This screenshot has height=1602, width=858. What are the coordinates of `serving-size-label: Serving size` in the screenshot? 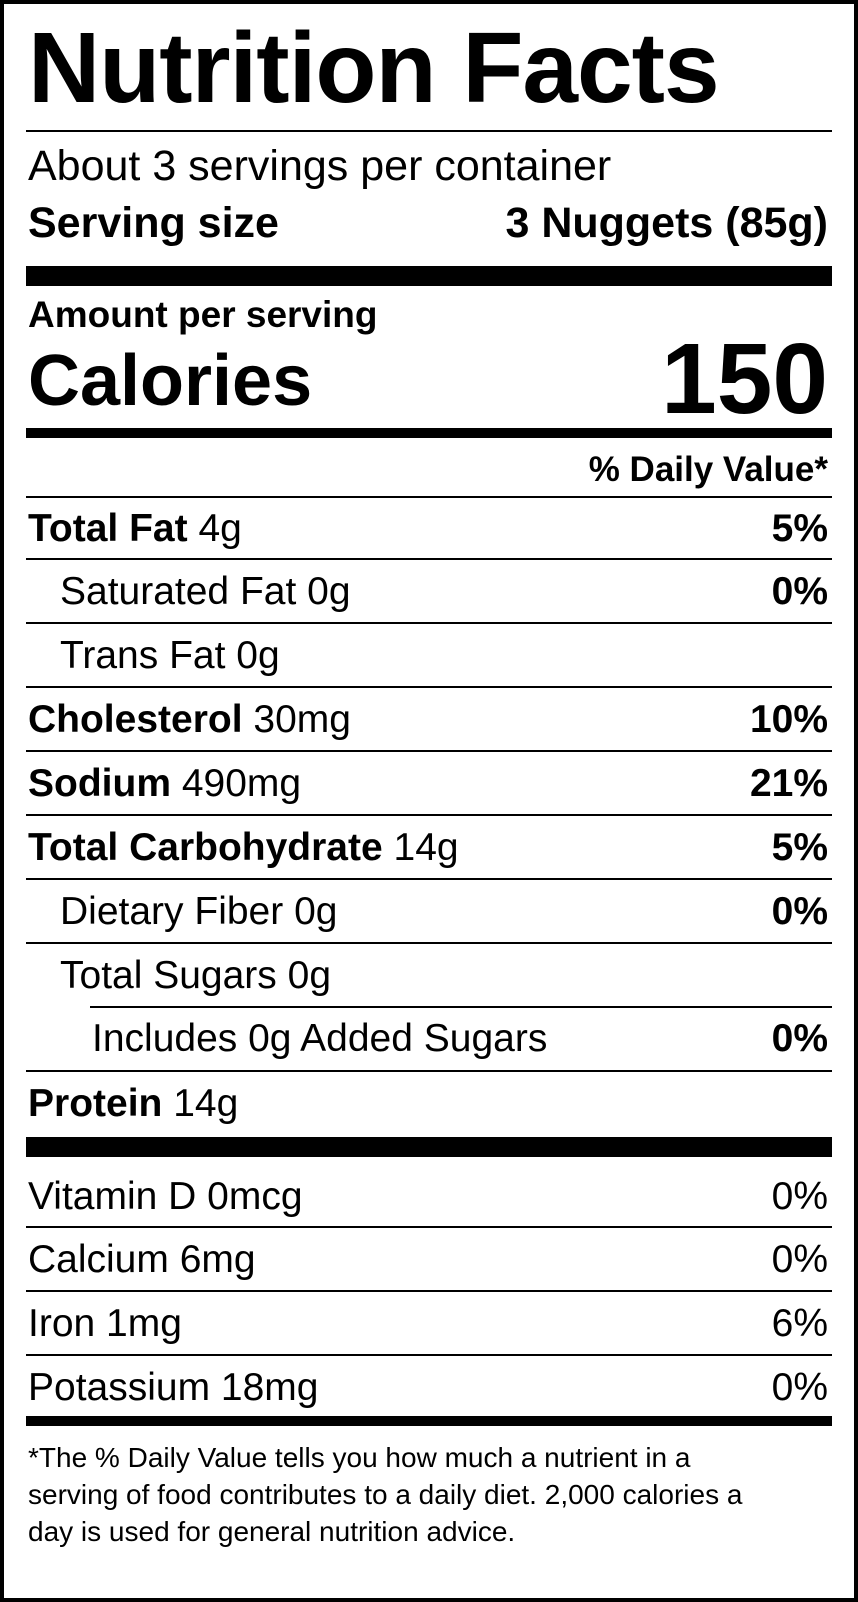 It's located at (153, 223).